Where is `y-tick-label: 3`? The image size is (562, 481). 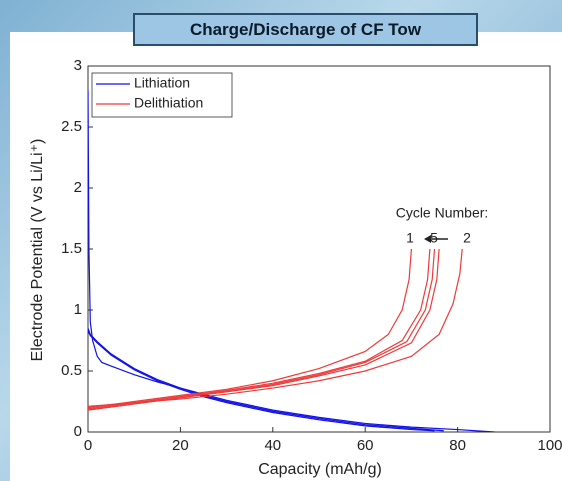 y-tick-label: 3 is located at coordinates (78, 65).